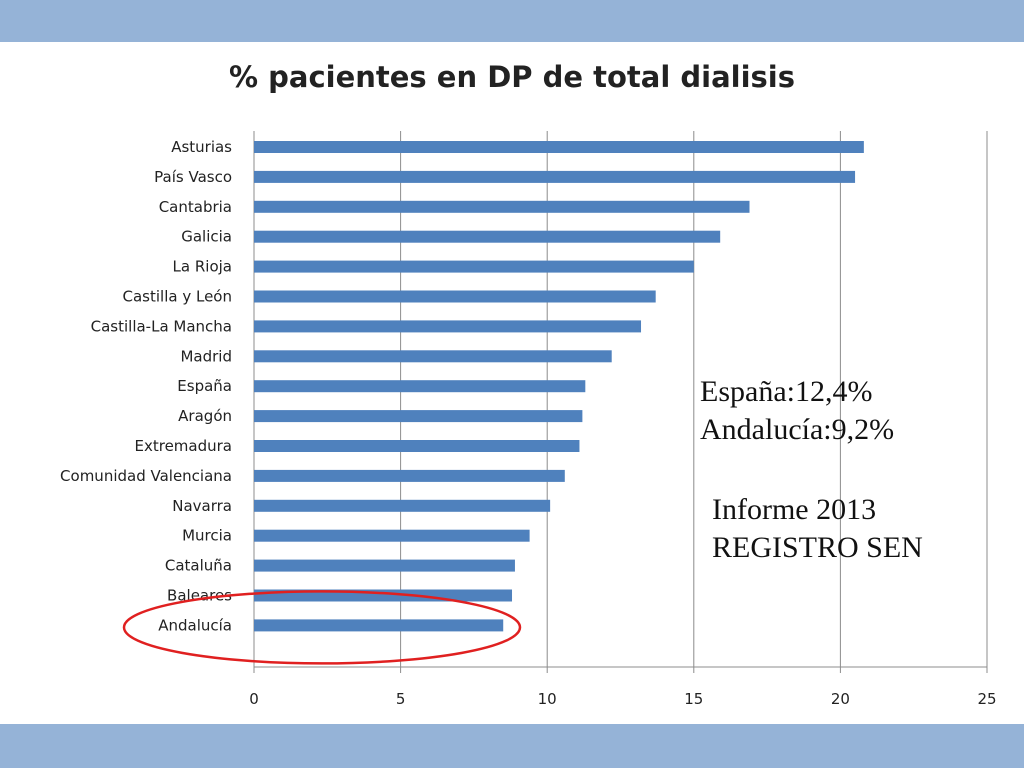 Image resolution: width=1024 pixels, height=768 pixels. Describe the element at coordinates (797, 411) in the screenshot. I see `national-stats-note: España:12,4% Andalucía:9,2%` at that location.